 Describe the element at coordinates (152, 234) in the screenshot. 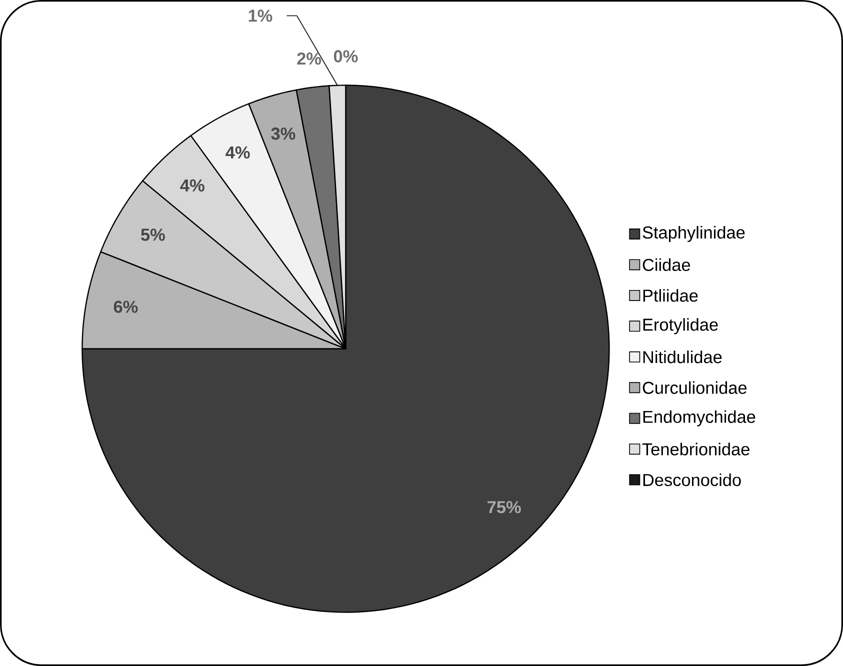

I see `data-label: 5%` at that location.